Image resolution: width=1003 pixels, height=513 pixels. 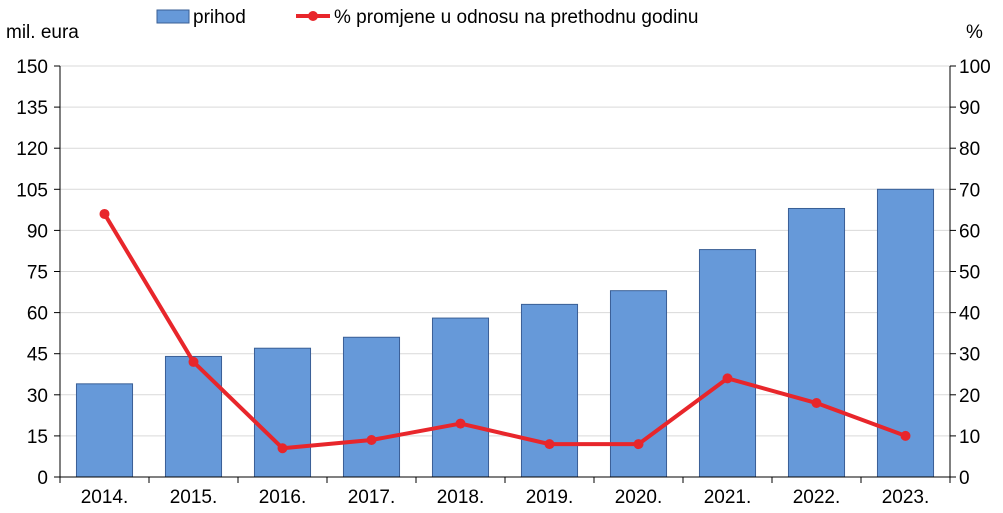 I want to click on y-left-tick-label: 15, so click(x=37, y=437).